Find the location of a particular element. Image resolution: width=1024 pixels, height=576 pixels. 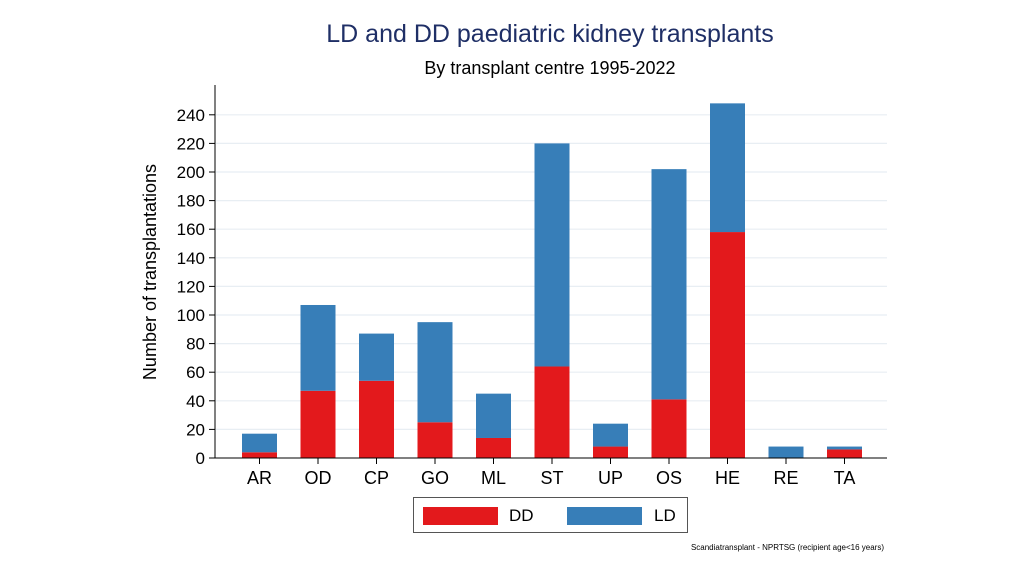

chart-subtitle: By transplant centre 1995-2022 is located at coordinates (550, 68).